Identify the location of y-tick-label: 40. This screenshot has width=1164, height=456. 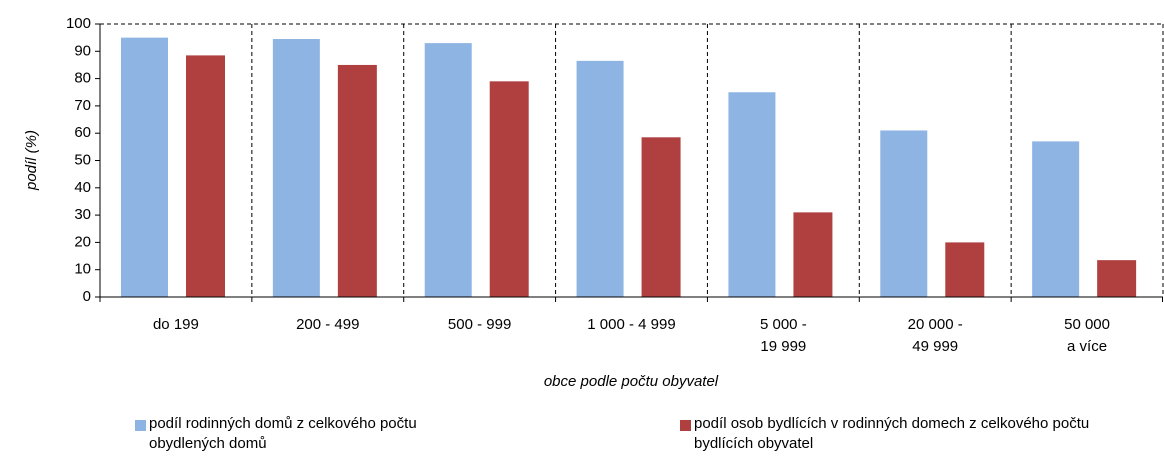
(82, 187).